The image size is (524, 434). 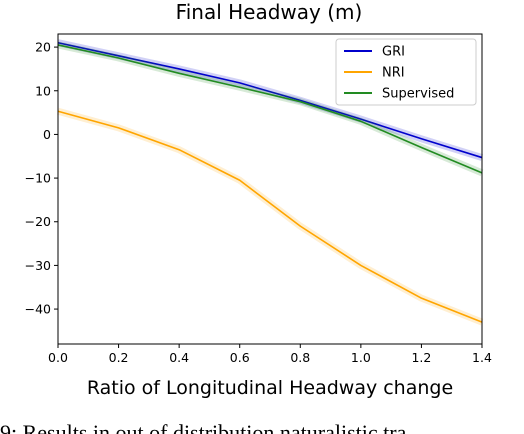 What do you see at coordinates (38, 221) in the screenshot?
I see `y-tick-label: −20` at bounding box center [38, 221].